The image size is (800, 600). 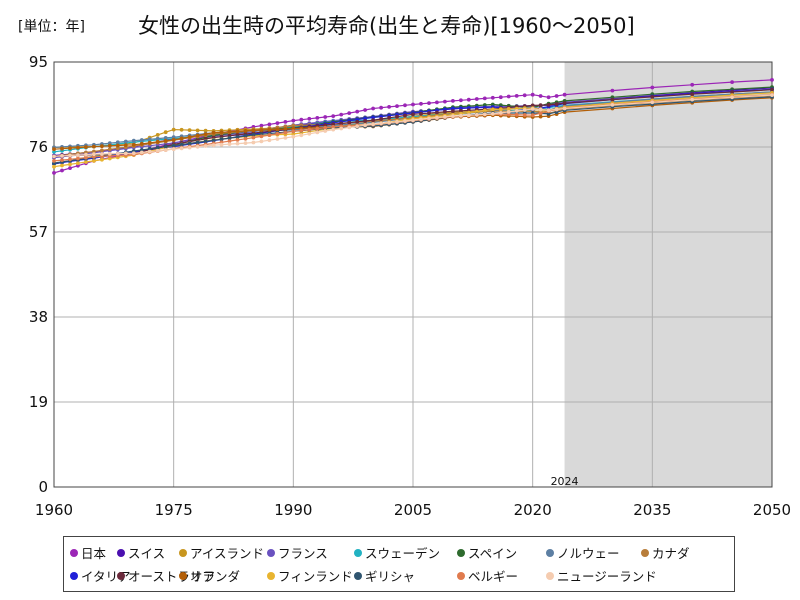 I want to click on legend-item: スウェーデン, so click(x=397, y=552).